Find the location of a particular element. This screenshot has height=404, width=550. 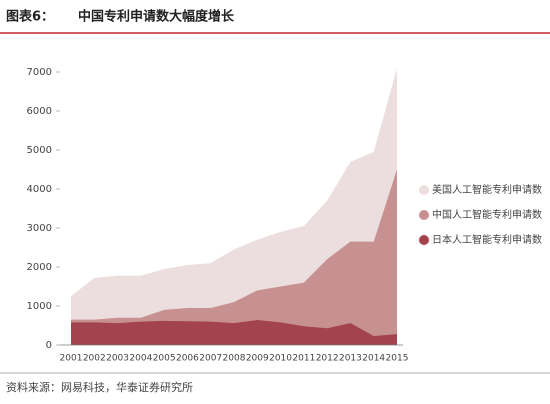

x-tick-label: 2012 is located at coordinates (327, 359).